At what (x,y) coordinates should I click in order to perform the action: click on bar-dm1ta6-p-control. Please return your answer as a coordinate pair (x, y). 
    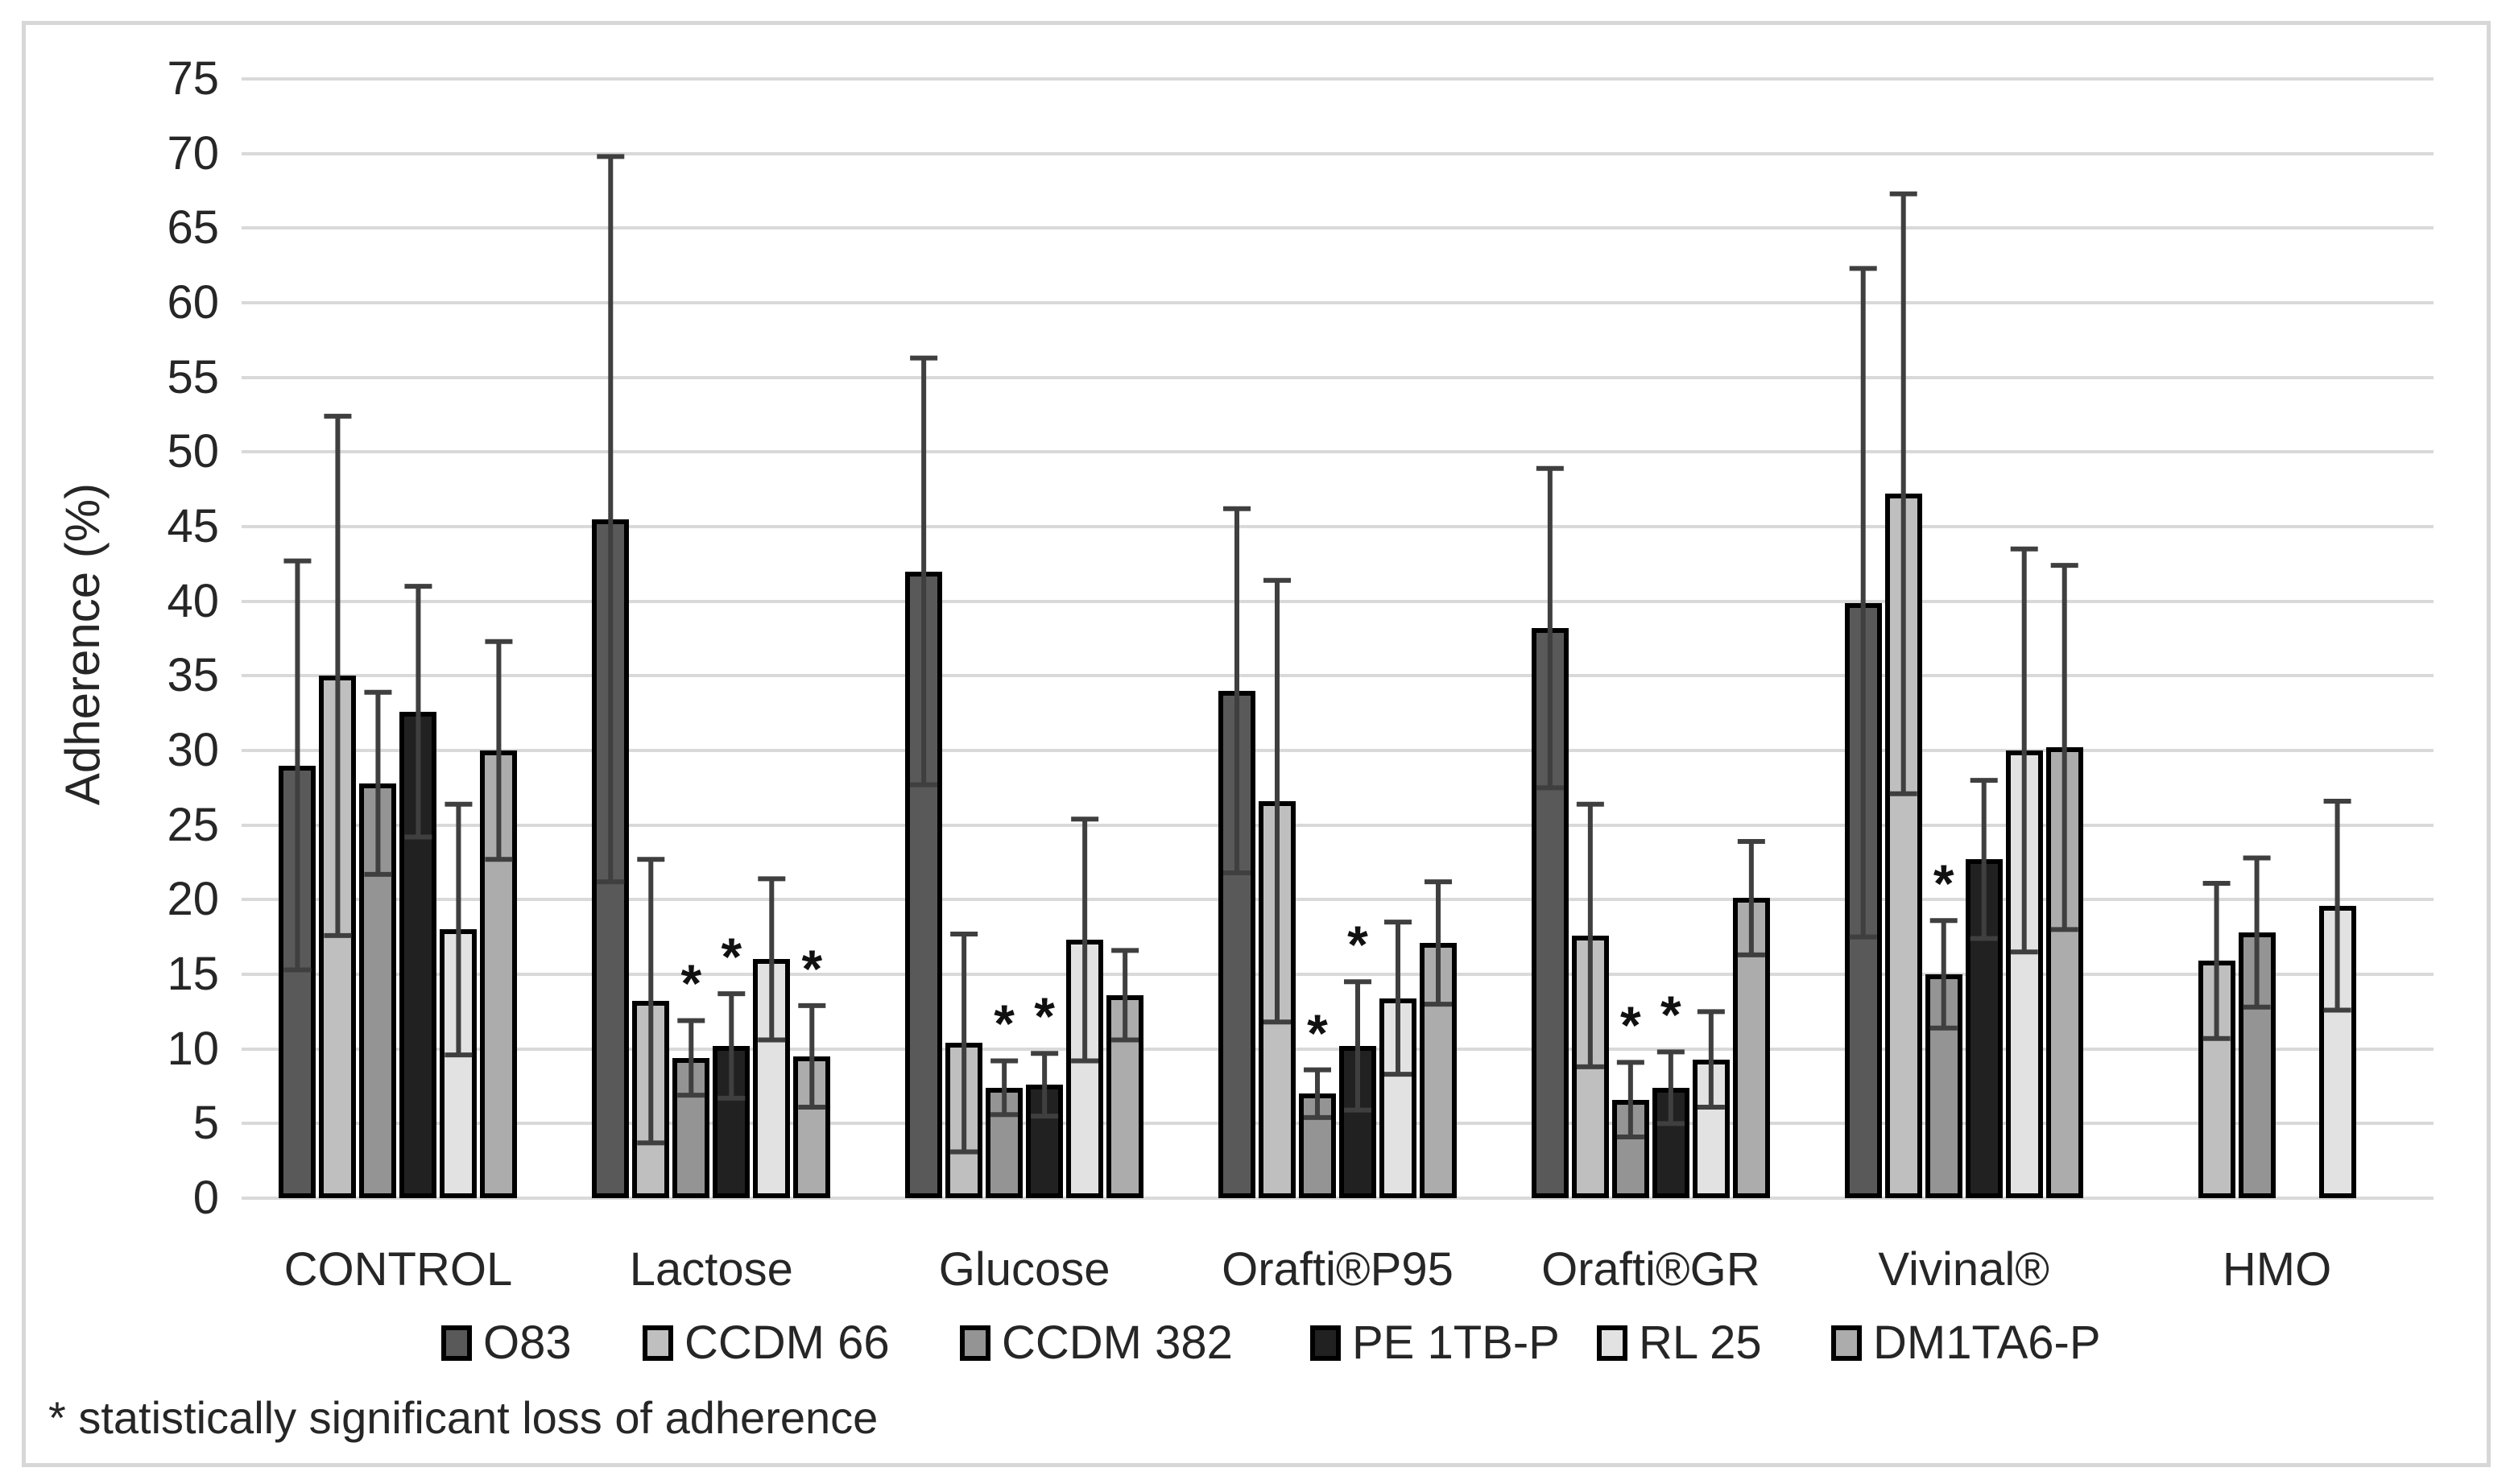
    Looking at the image, I should click on (499, 974).